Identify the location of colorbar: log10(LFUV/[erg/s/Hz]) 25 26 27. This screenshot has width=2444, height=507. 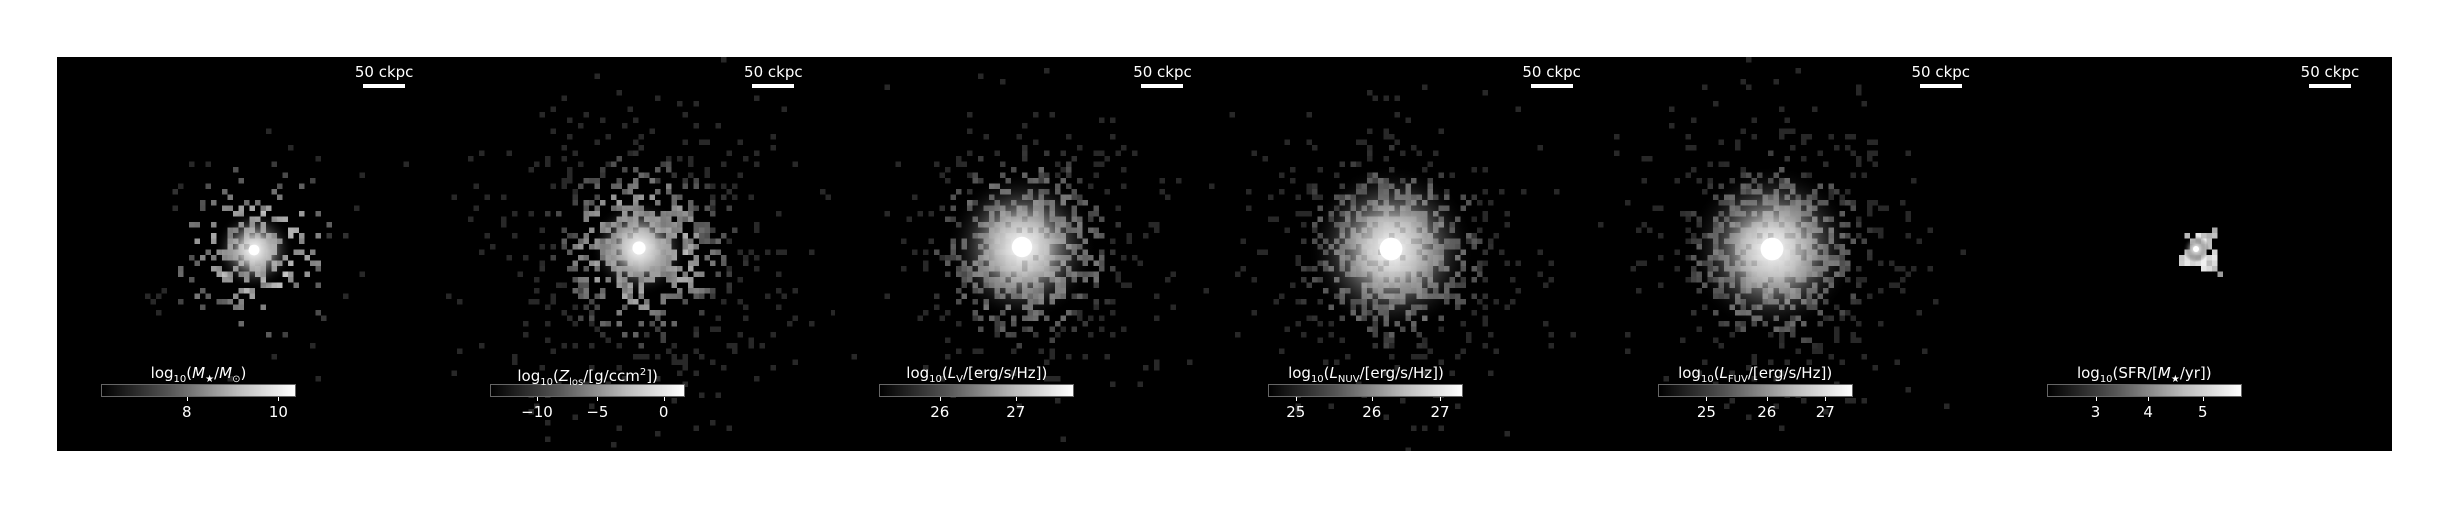
(1755, 392).